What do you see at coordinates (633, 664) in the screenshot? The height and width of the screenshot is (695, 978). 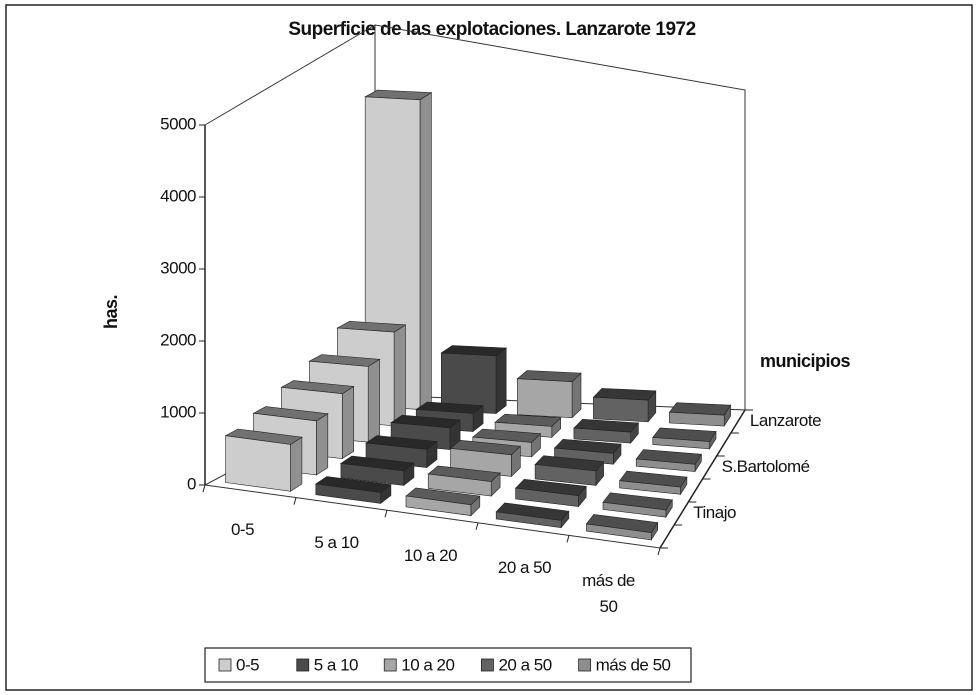 I see `legend-label: más de 50` at bounding box center [633, 664].